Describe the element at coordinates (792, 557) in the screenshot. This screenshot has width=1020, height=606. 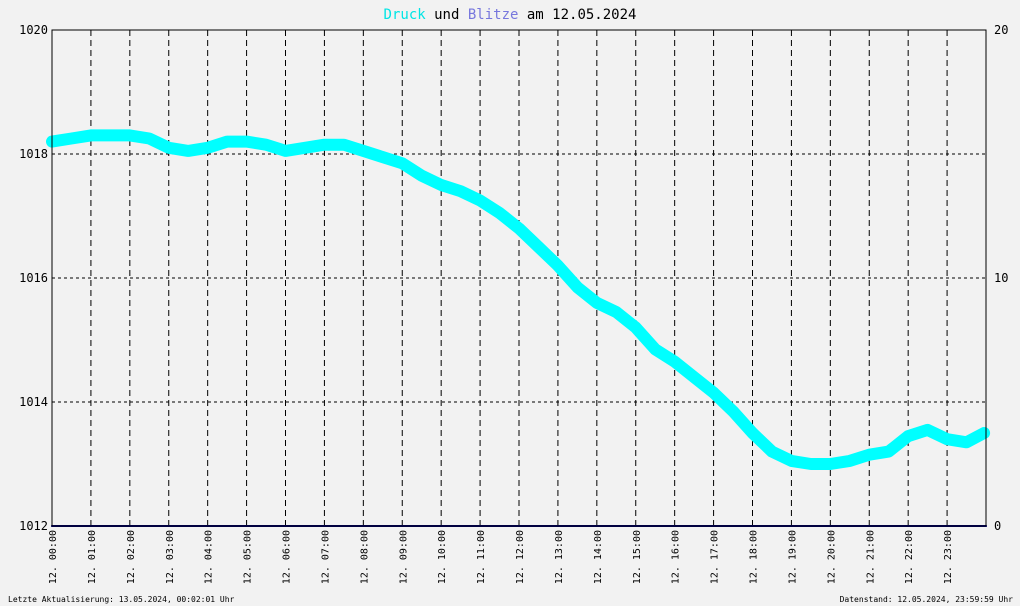
I see `x-tick-label: 12. 19:00` at that location.